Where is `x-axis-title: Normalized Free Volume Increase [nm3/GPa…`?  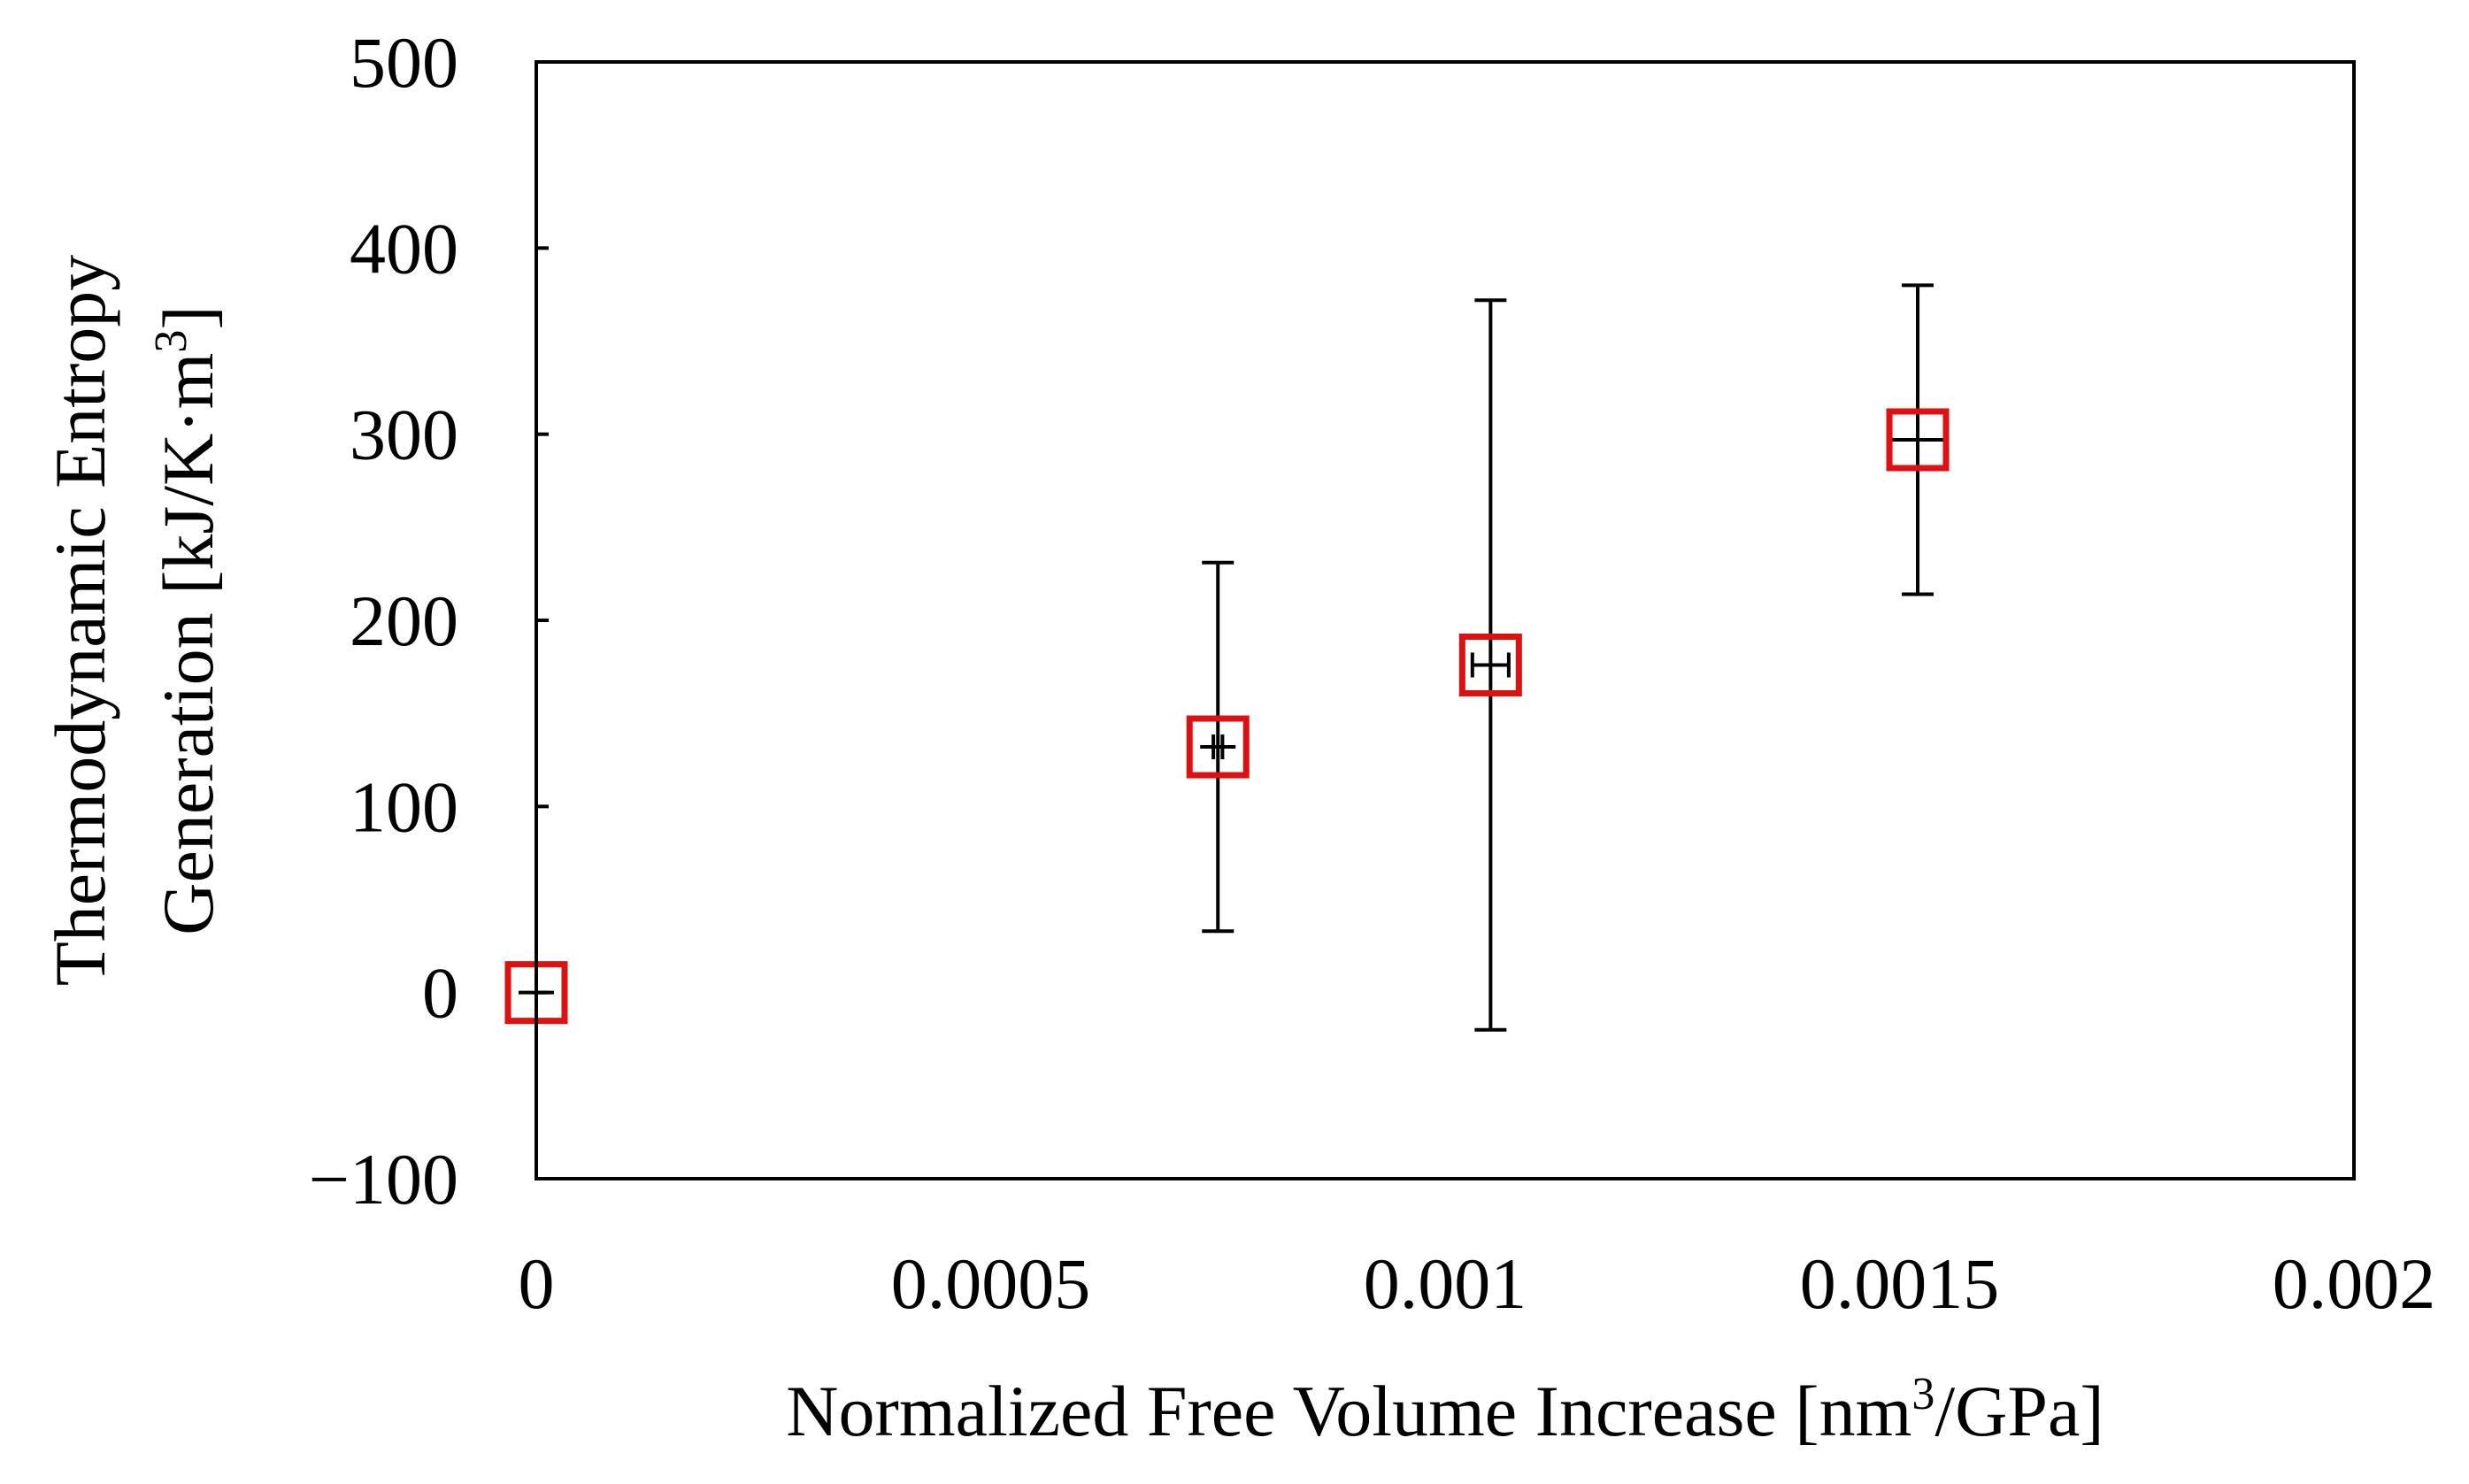
x-axis-title: Normalized Free Volume Increase [nm3/GPa… is located at coordinates (1445, 1410).